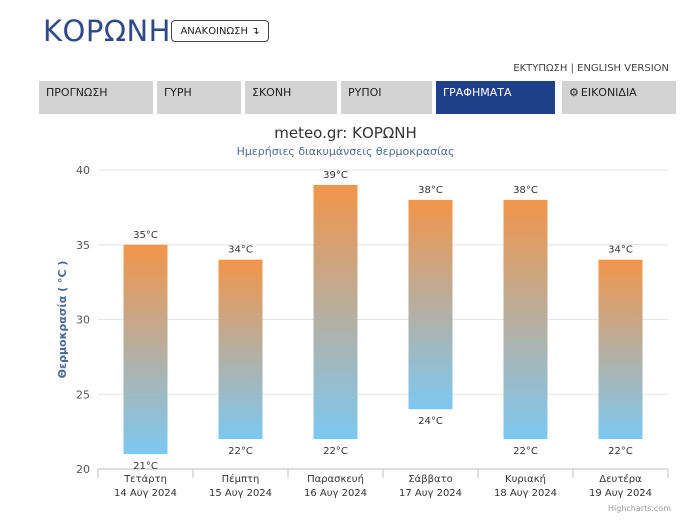 The width and height of the screenshot is (691, 530). I want to click on header-links: ΕΚΤΥΠΩΣΗ | ENGLISH VERSION, so click(591, 68).